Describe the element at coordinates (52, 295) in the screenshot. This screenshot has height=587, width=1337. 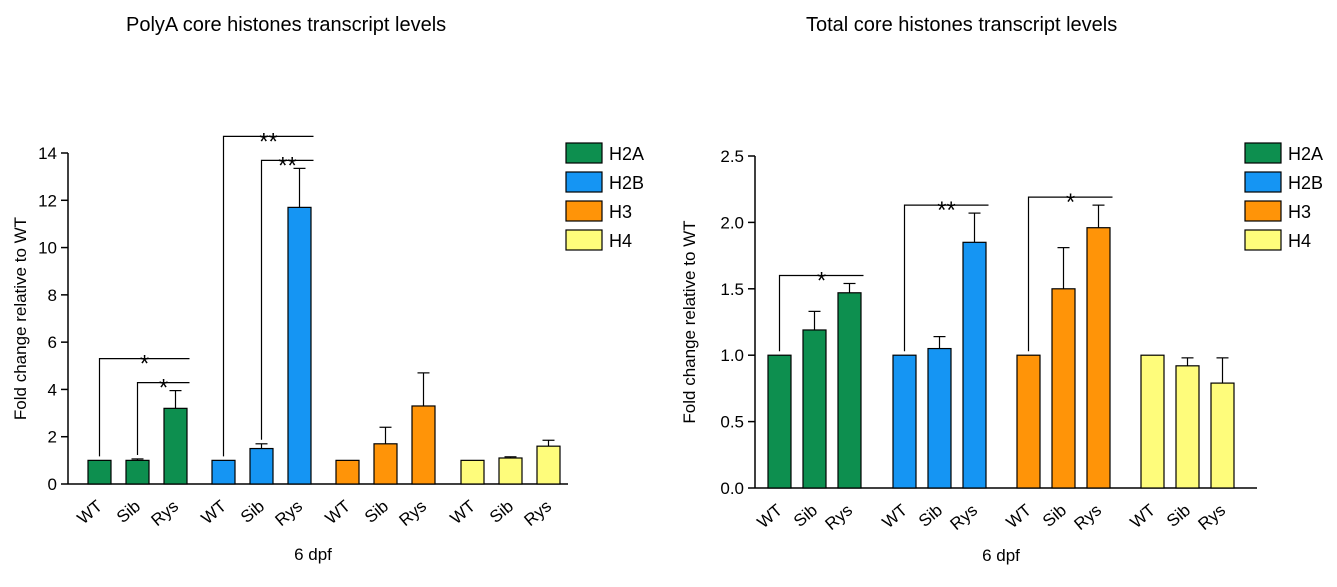
I see `y-tick-label: 8` at that location.